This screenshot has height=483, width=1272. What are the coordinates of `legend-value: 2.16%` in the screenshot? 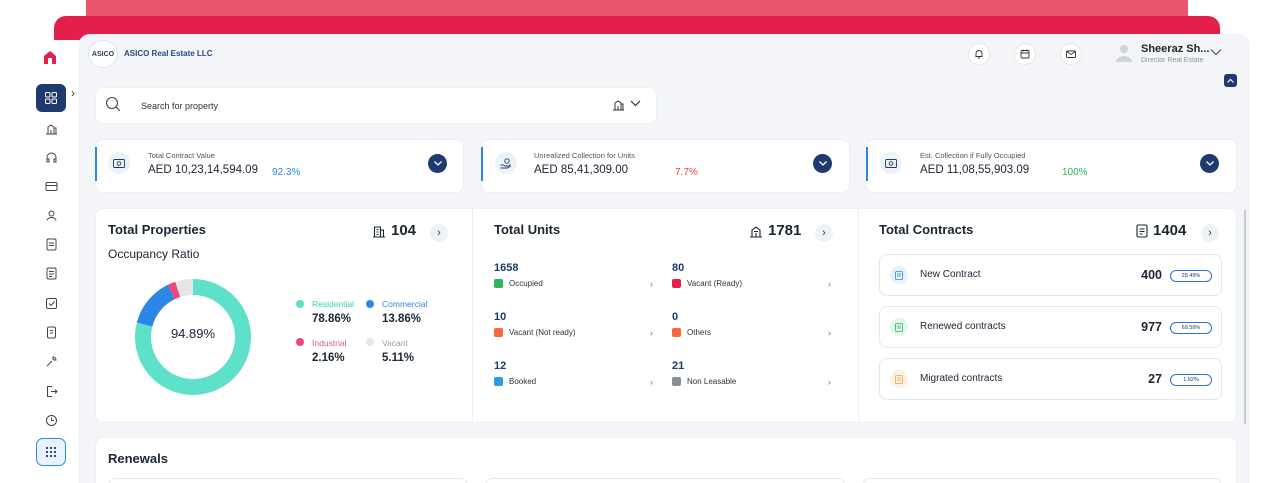 It's located at (328, 358).